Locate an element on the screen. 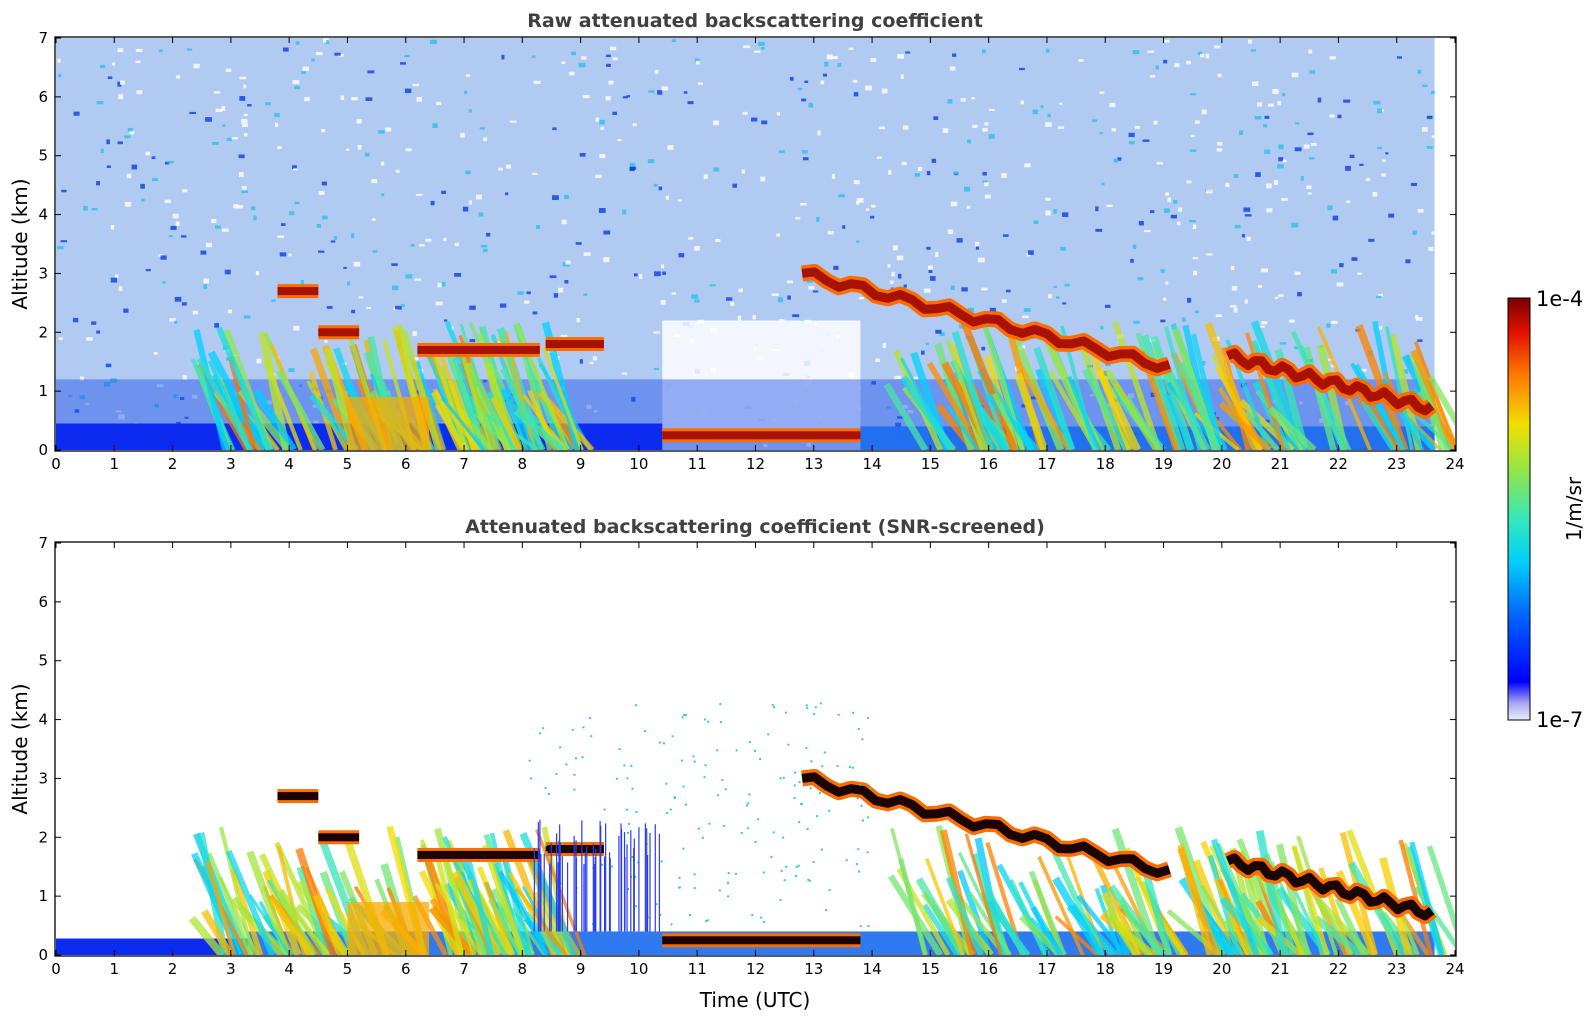 This screenshot has height=1020, width=1595. panel2-xtick-label: 21 is located at coordinates (1280, 969).